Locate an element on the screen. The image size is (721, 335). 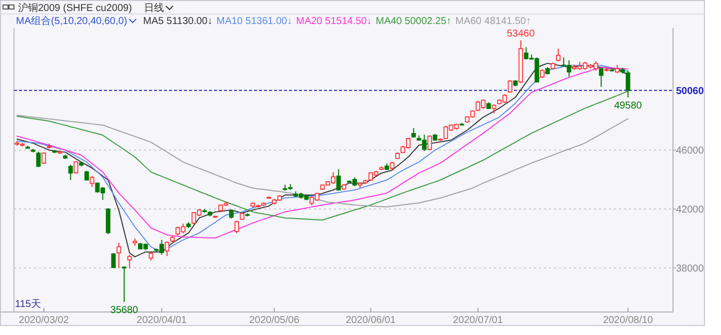
x-tick-label: 2020/06/01 is located at coordinates (371, 320).